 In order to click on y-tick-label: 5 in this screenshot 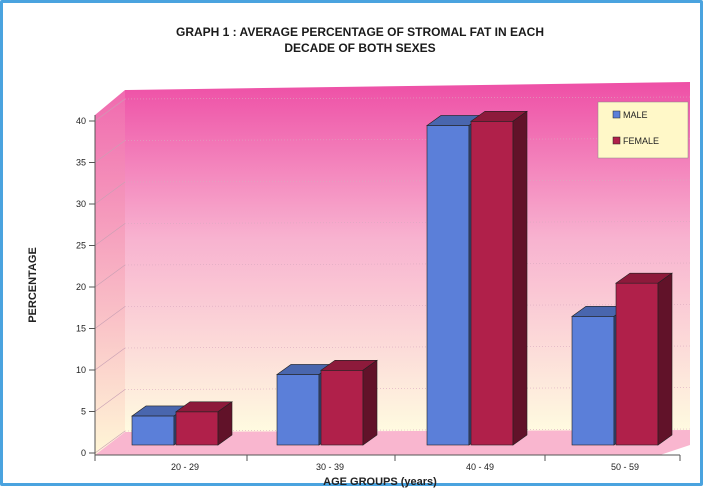, I will do `click(83, 412)`.